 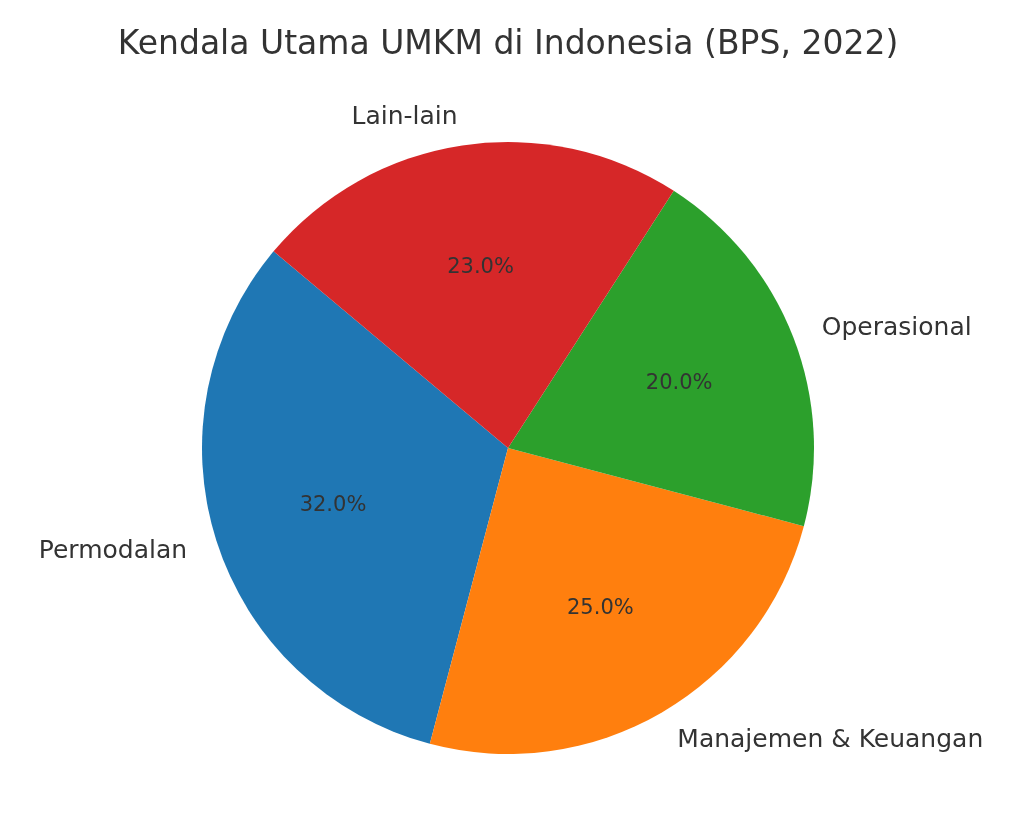 I want to click on data-label: 23.0%, so click(x=480, y=266).